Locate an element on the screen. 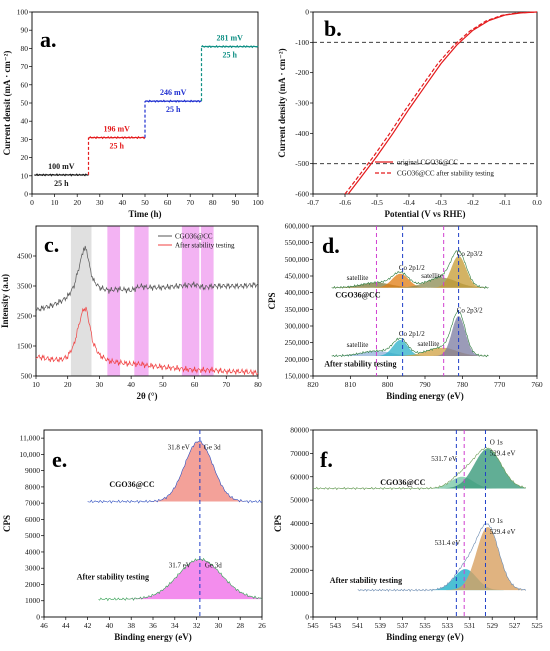  y-tick-label: 40000 is located at coordinates (299, 523).